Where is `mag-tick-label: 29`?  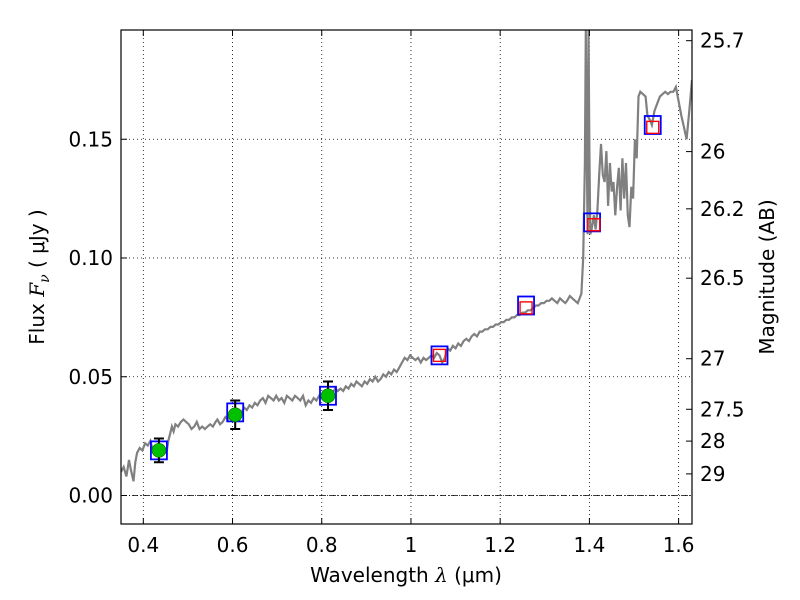 mag-tick-label: 29 is located at coordinates (712, 474).